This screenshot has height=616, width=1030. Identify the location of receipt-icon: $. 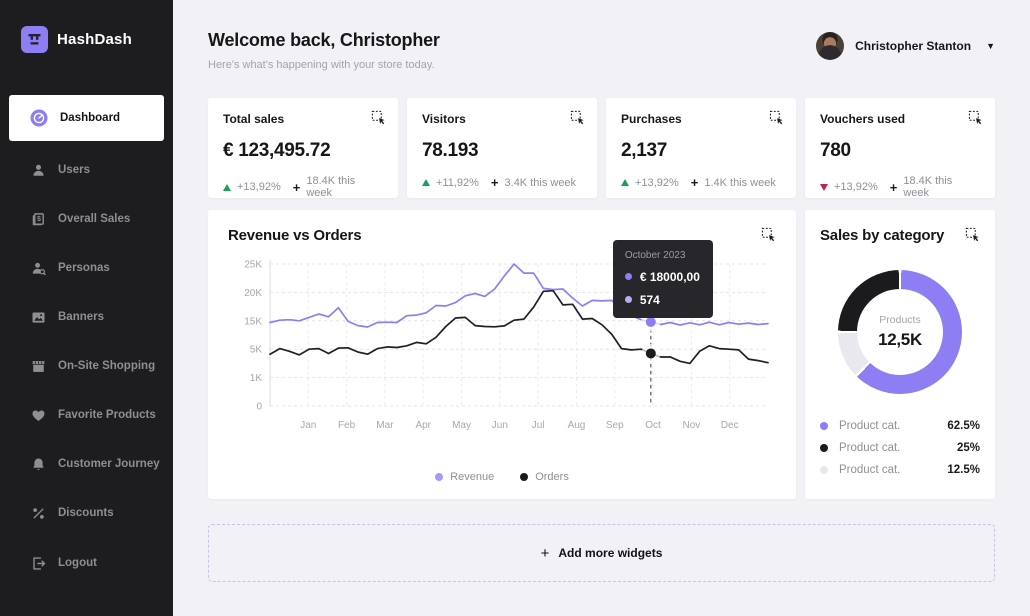
(38, 219).